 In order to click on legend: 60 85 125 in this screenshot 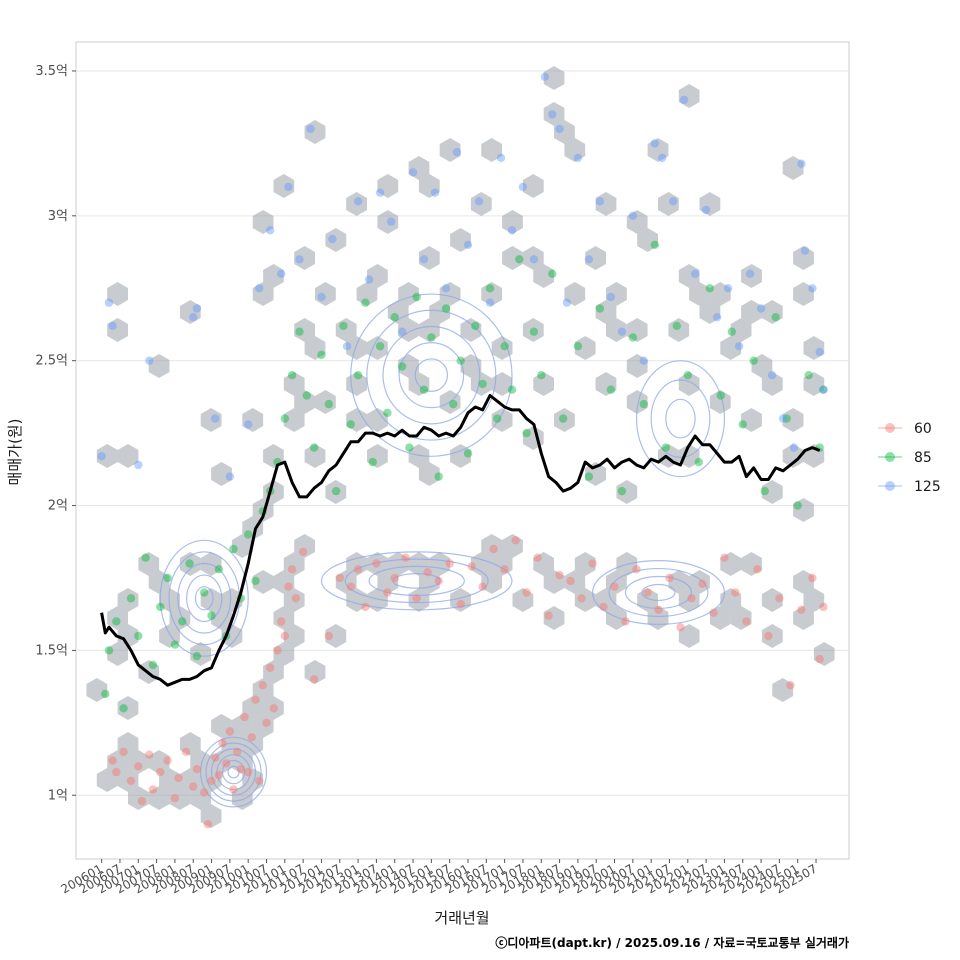, I will do `click(909, 458)`.